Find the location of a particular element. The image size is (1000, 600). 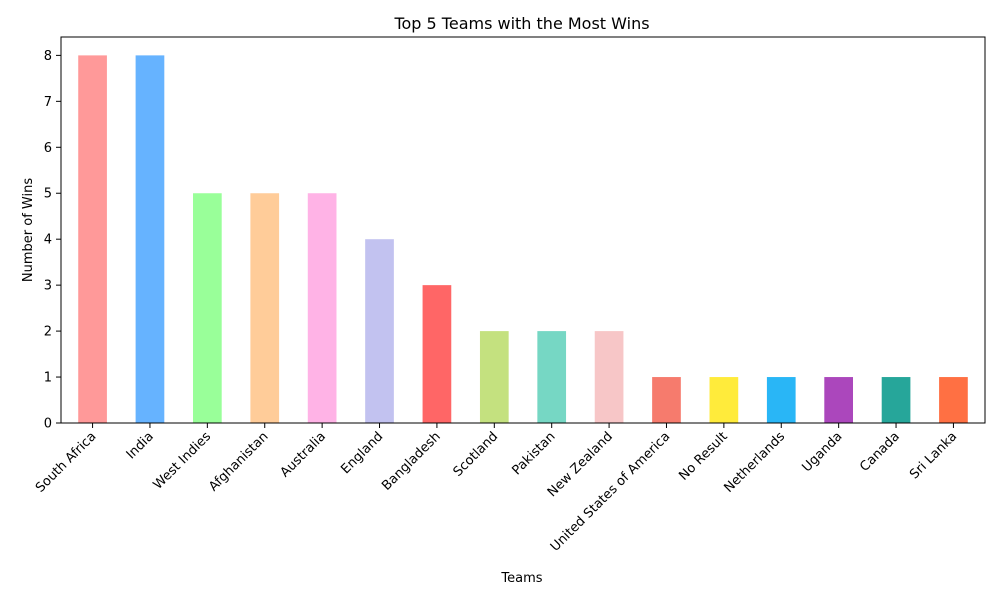

x-tick-label: Pakistan is located at coordinates (533, 453).